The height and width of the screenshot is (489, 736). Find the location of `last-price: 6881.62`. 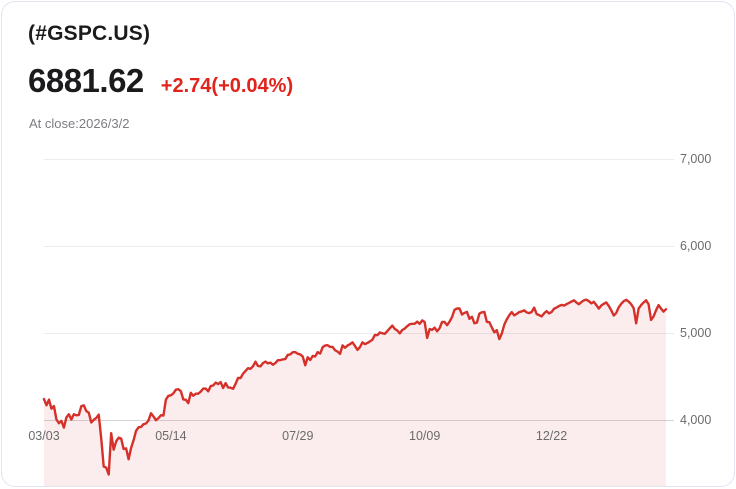

last-price: 6881.62 is located at coordinates (86, 80).